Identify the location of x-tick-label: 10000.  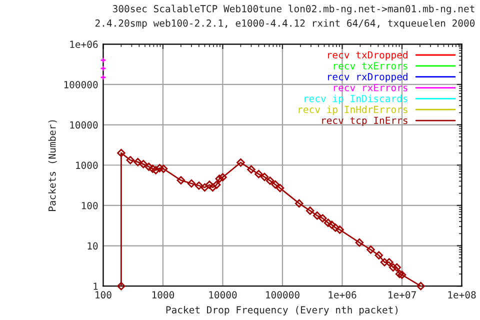
(223, 295).